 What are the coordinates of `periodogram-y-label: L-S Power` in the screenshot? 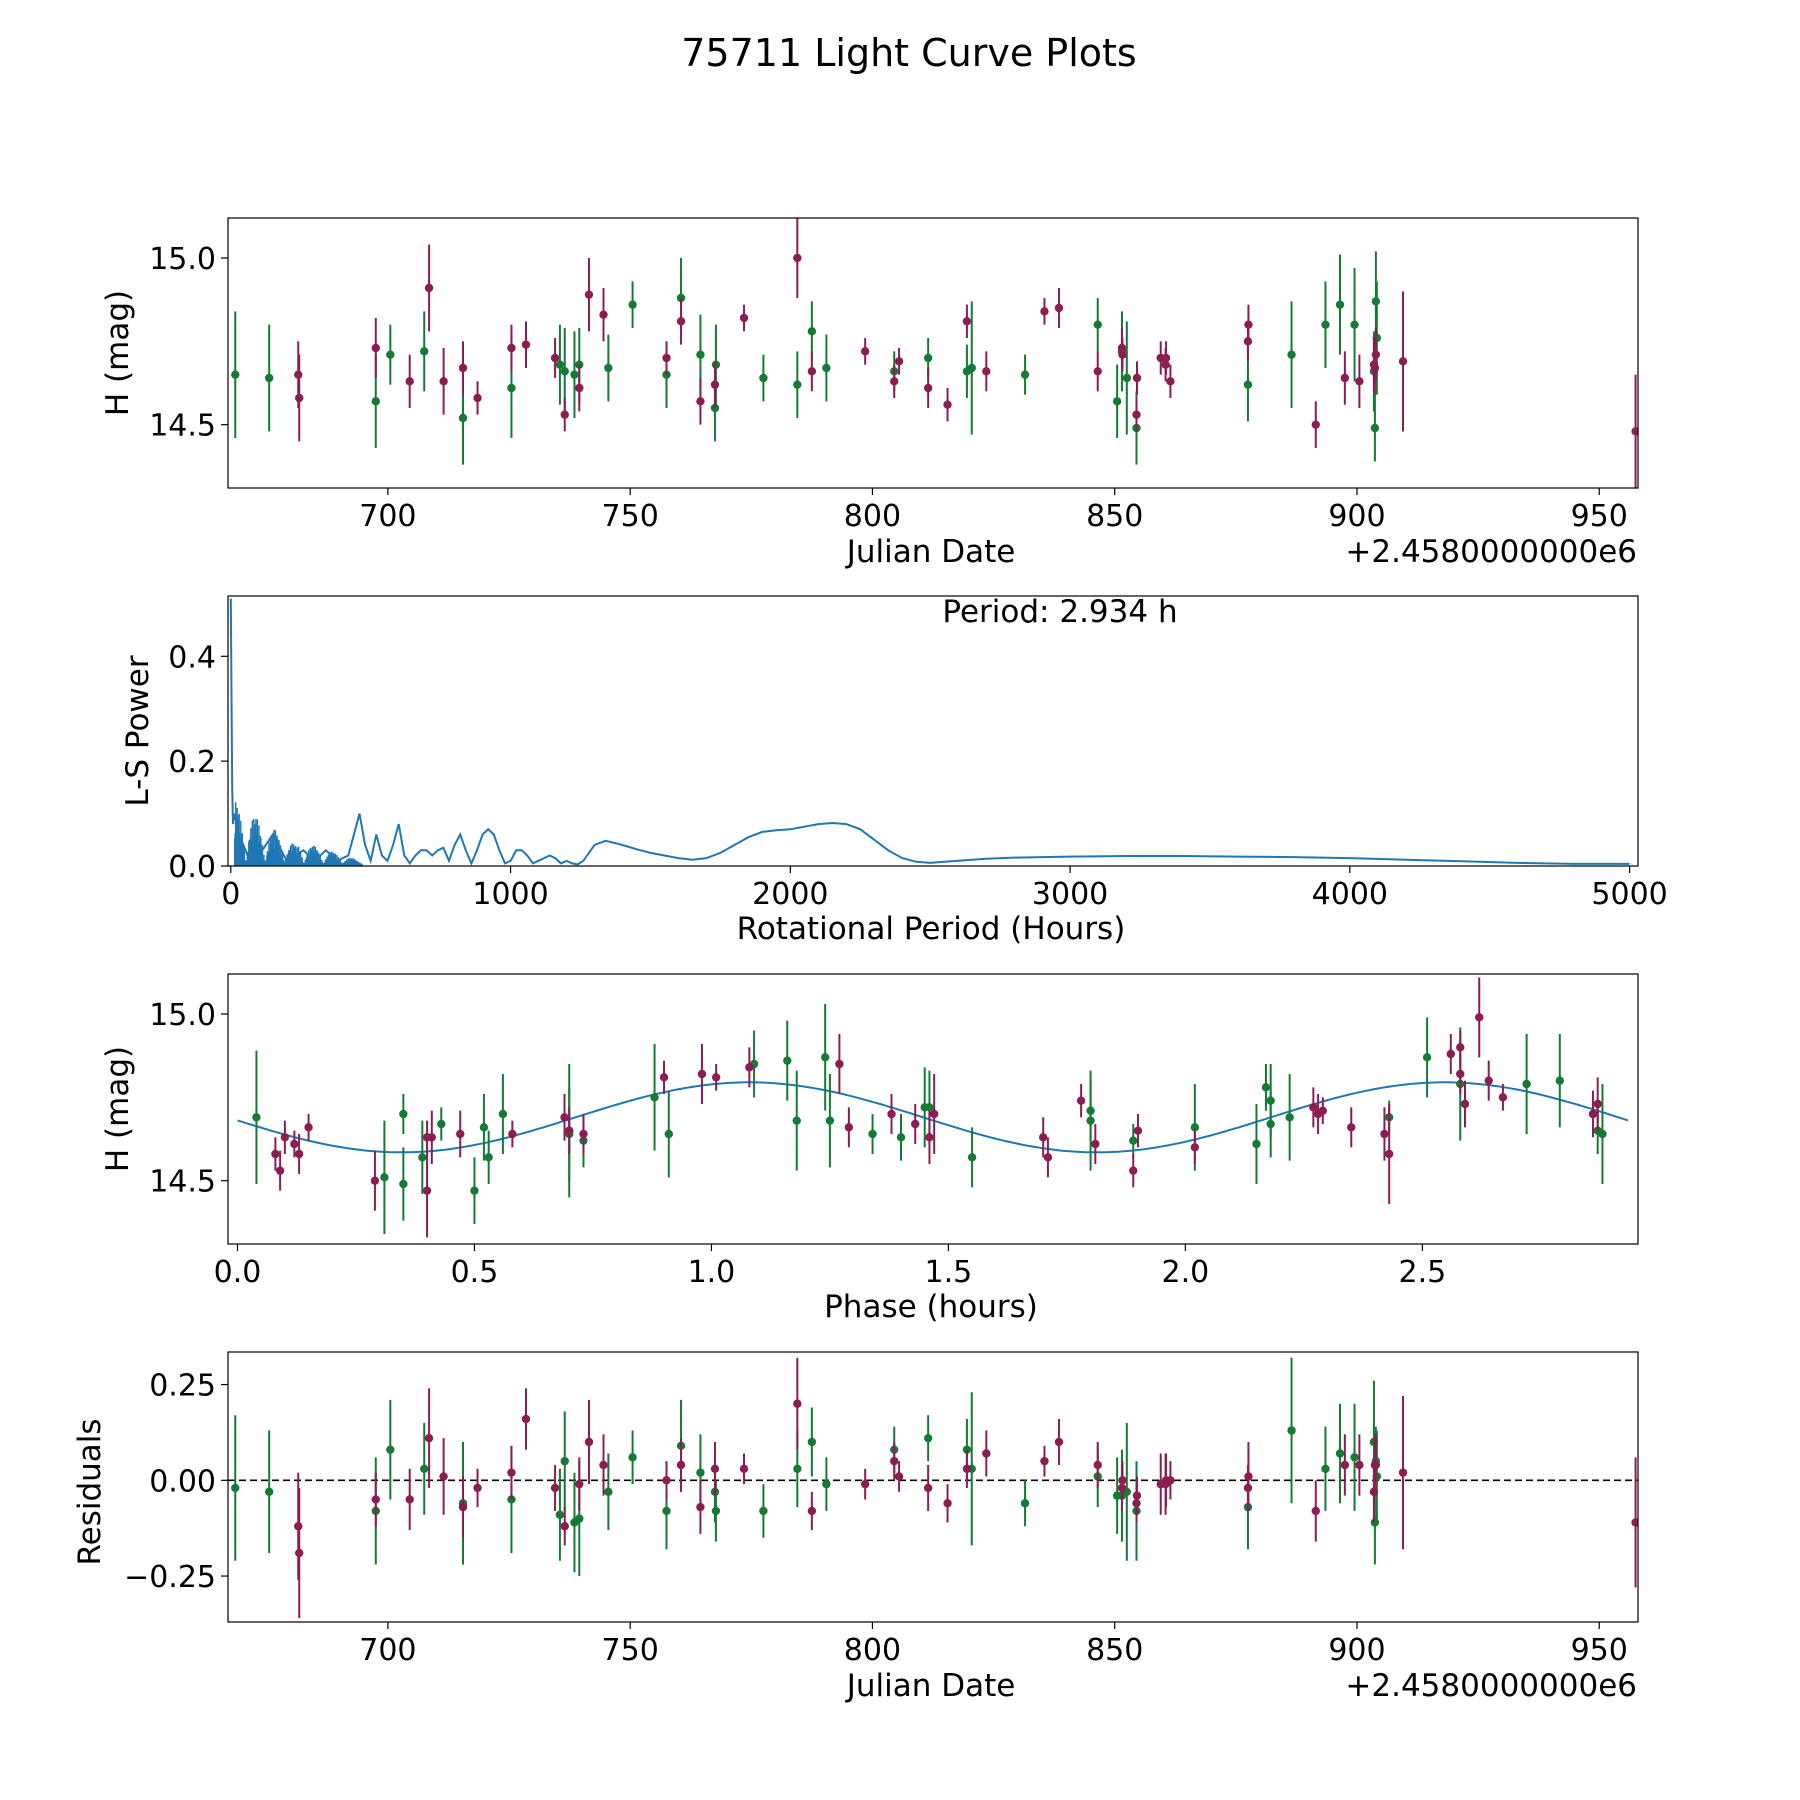 It's located at (138, 730).